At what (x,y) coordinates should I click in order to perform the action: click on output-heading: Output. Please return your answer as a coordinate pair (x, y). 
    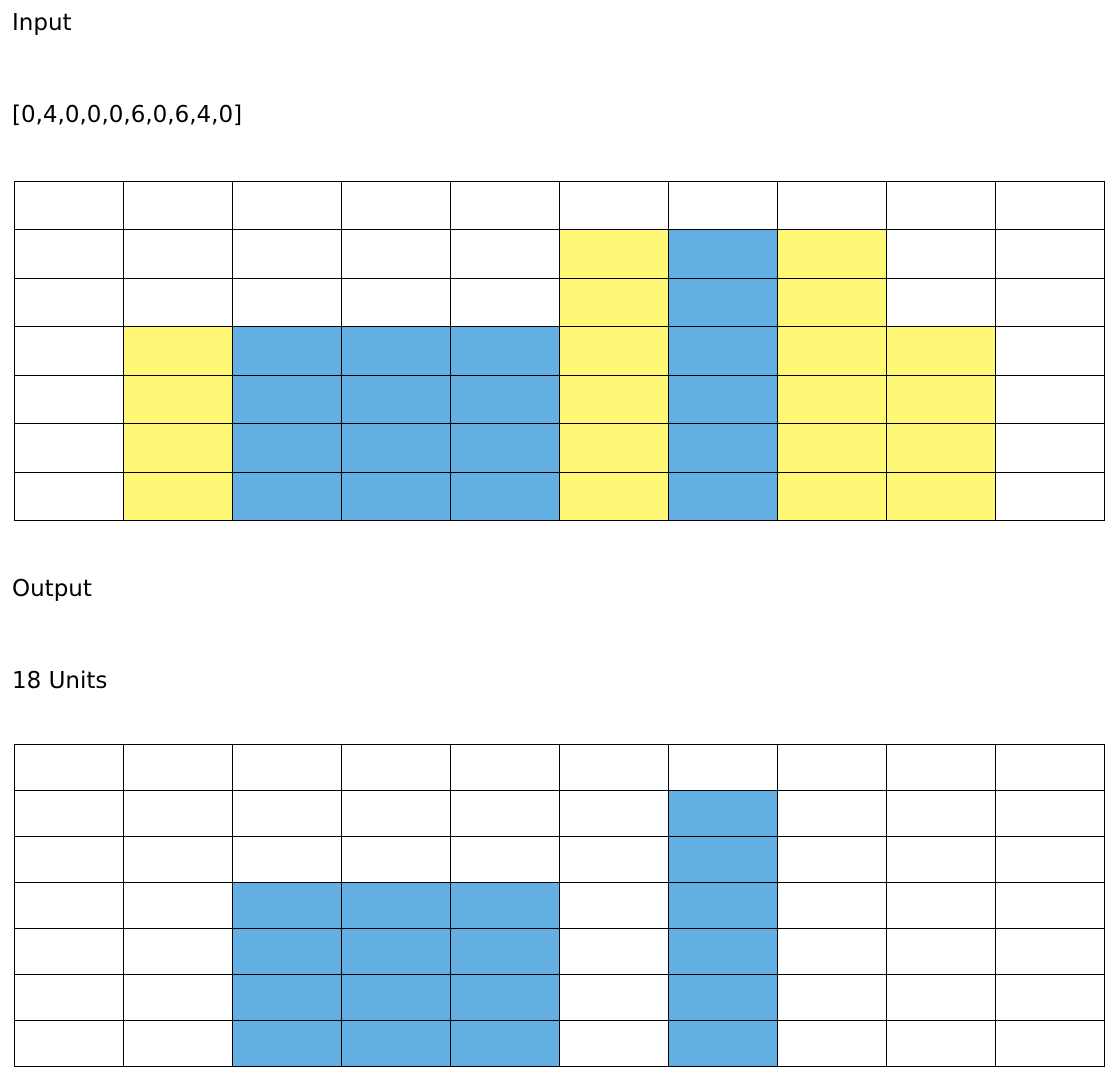
    Looking at the image, I should click on (52, 589).